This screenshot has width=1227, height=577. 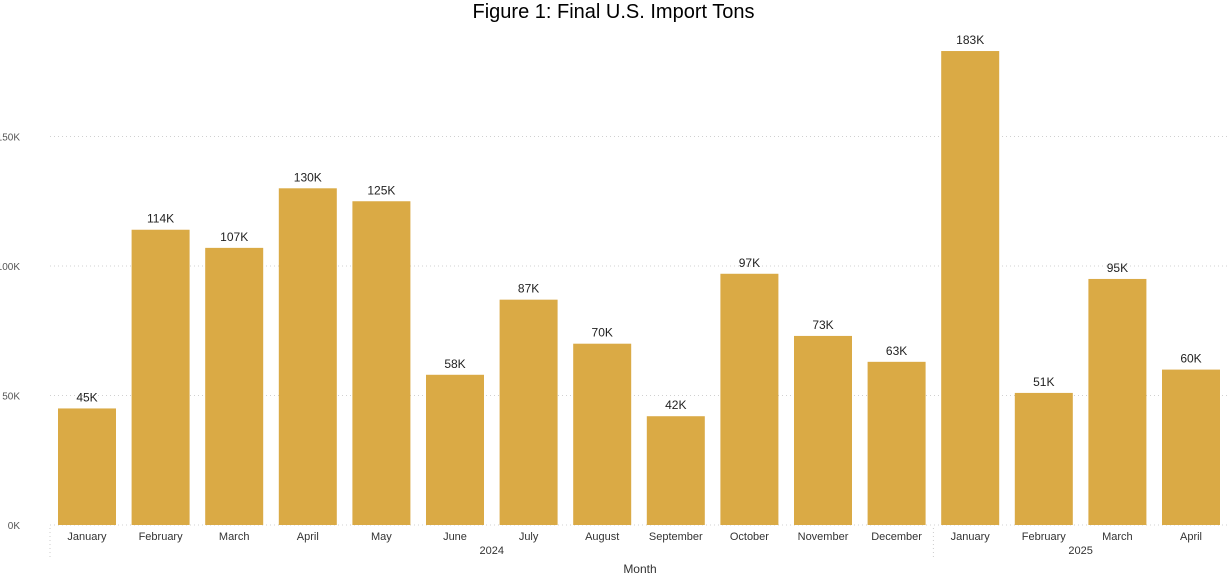 What do you see at coordinates (234, 386) in the screenshot?
I see `bar-2024-march` at bounding box center [234, 386].